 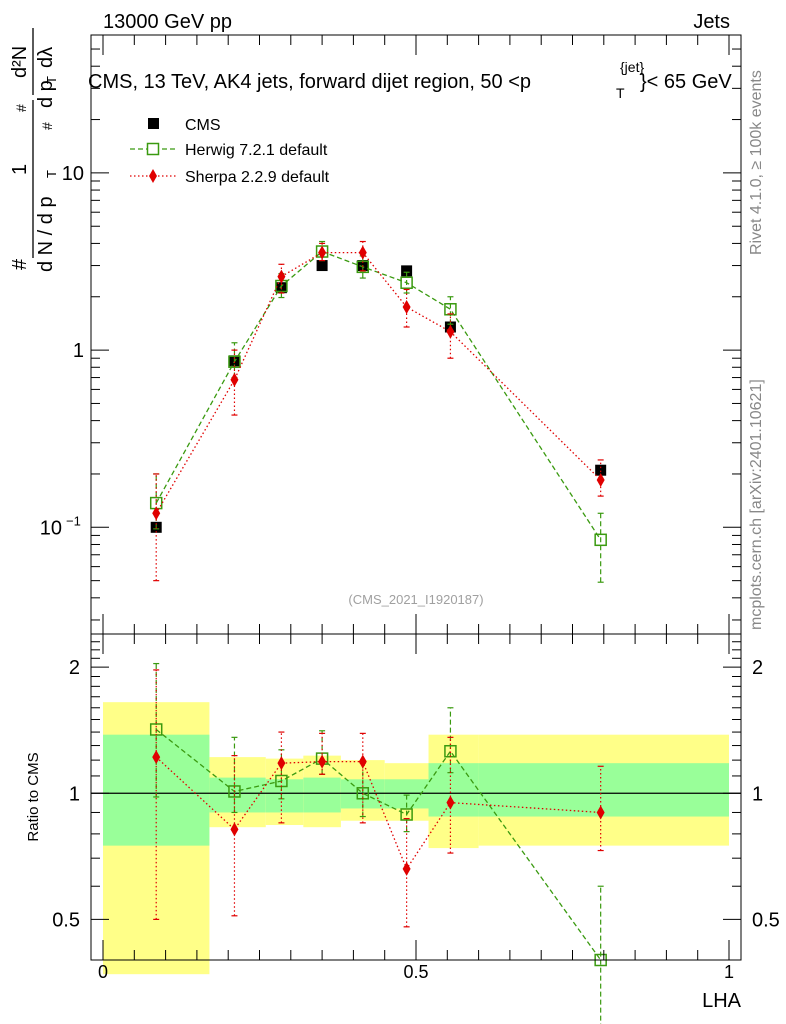 What do you see at coordinates (103, 972) in the screenshot?
I see `x-tick-label-0: 0` at bounding box center [103, 972].